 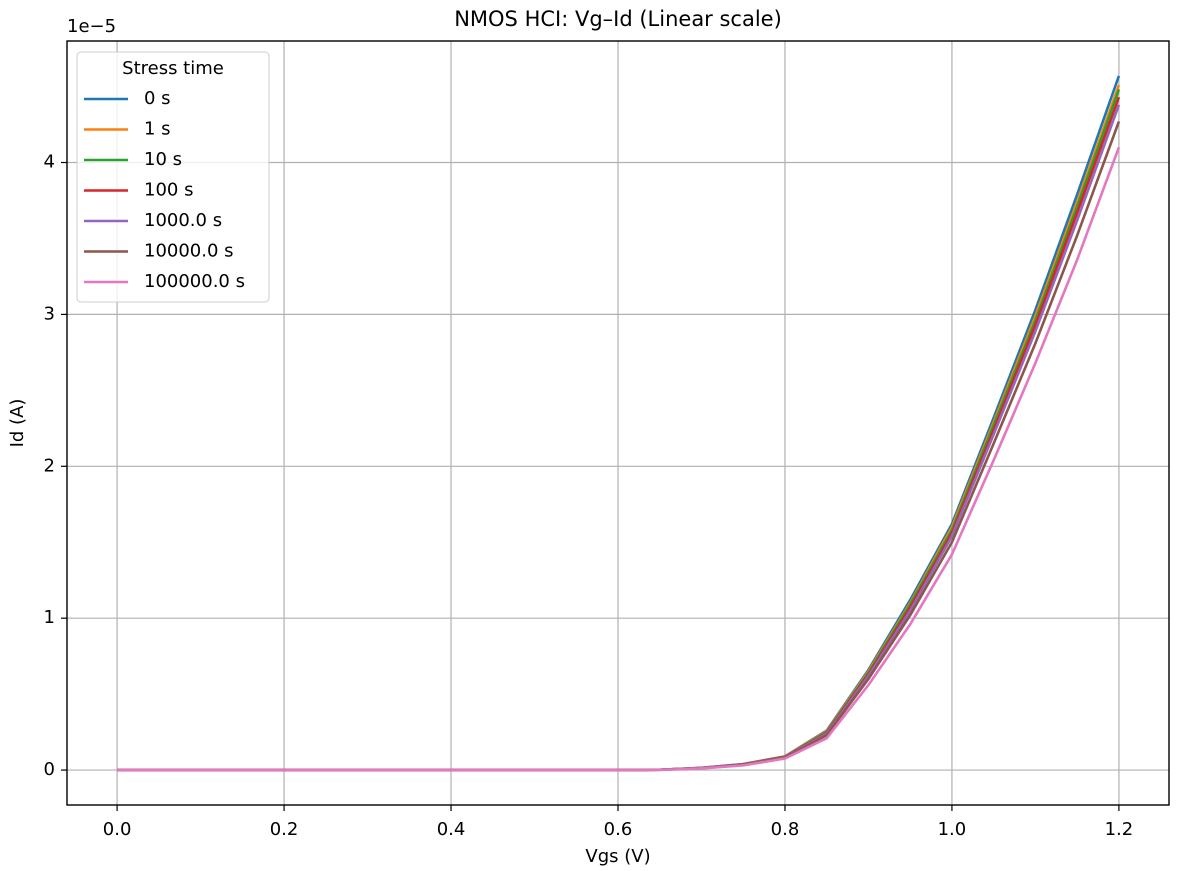 I want to click on x-tick-label: 1.2, so click(x=1119, y=829).